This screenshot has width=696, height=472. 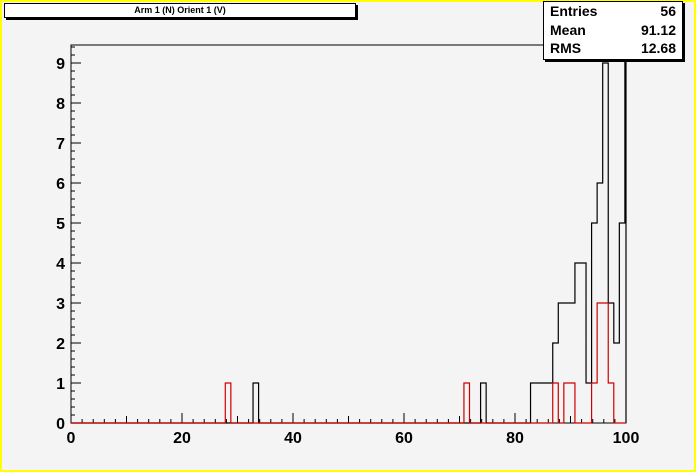 What do you see at coordinates (180, 10) in the screenshot?
I see `histogram-title: Arm 1 (N) Orient 1 (V)` at bounding box center [180, 10].